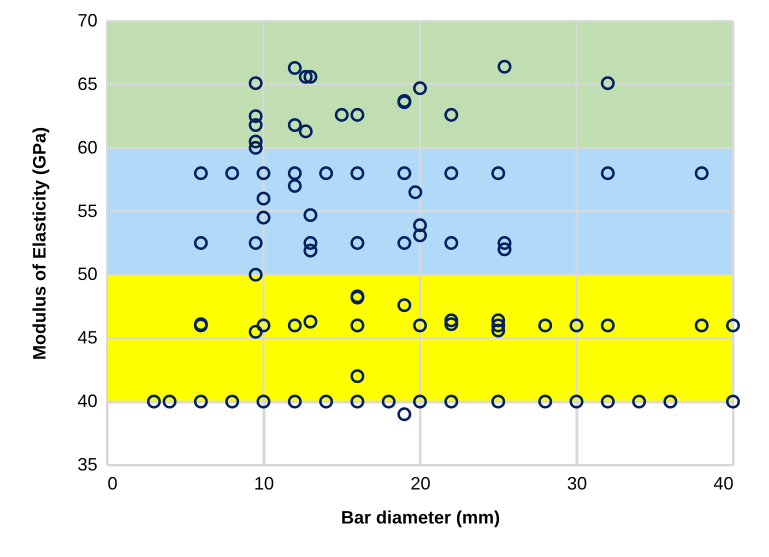 This screenshot has height=557, width=769. Describe the element at coordinates (87, 20) in the screenshot. I see `y-tick-label: 70` at that location.